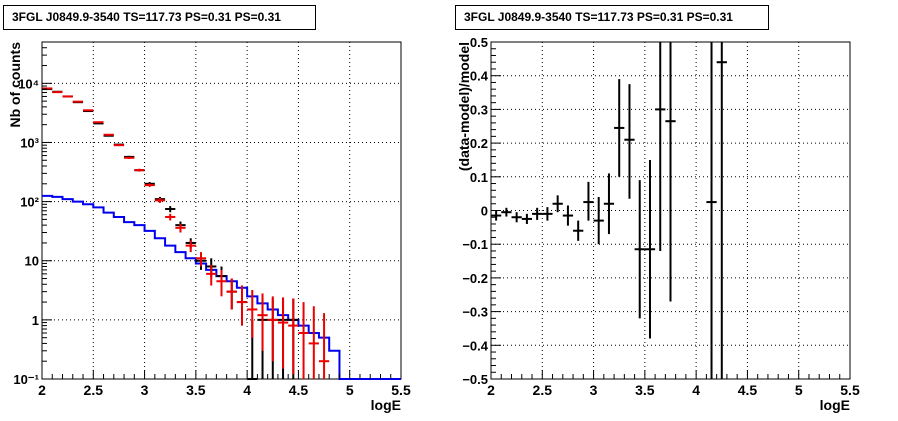 This screenshot has width=898, height=421. I want to click on y-tick-label: 0.1, so click(479, 177).